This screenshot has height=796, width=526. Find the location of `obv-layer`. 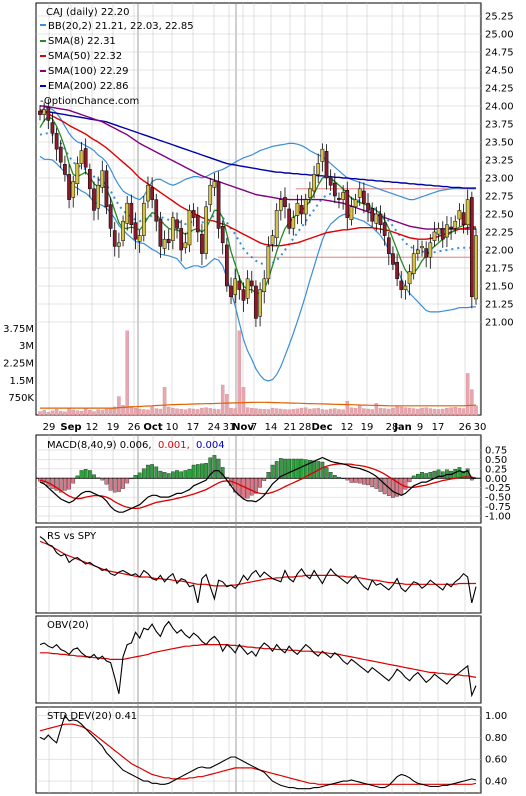

obv-layer is located at coordinates (258, 659).